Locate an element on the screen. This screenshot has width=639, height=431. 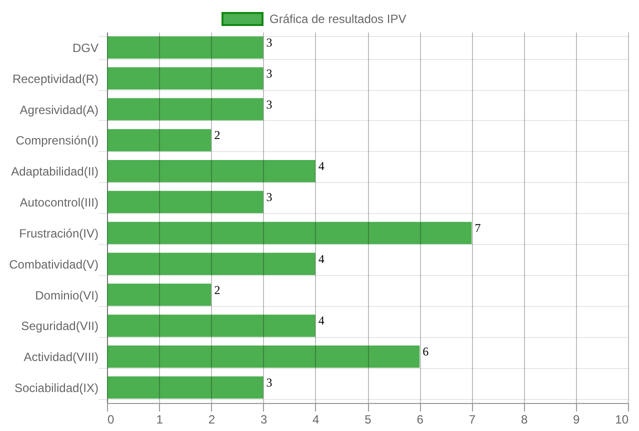
y-tick-label: Autocontrol(III) is located at coordinates (59, 203).